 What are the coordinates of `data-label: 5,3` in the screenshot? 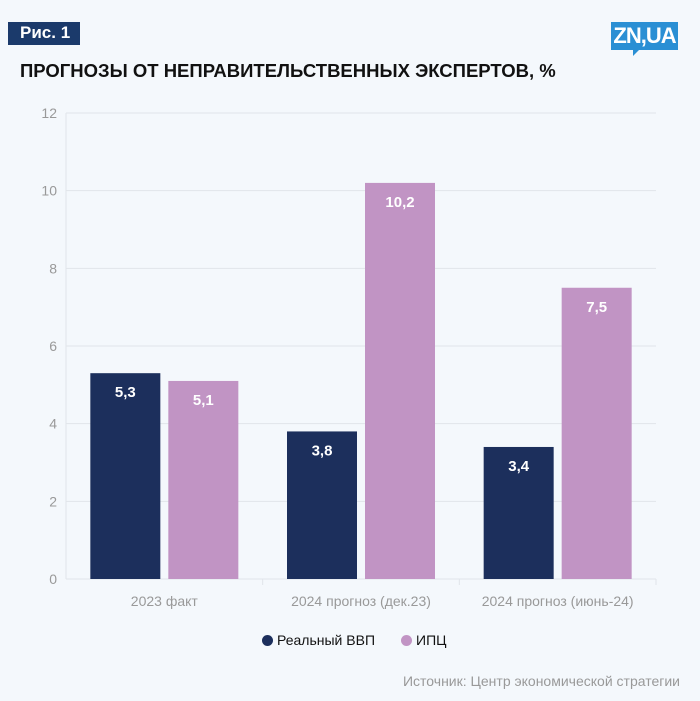 It's located at (125, 392).